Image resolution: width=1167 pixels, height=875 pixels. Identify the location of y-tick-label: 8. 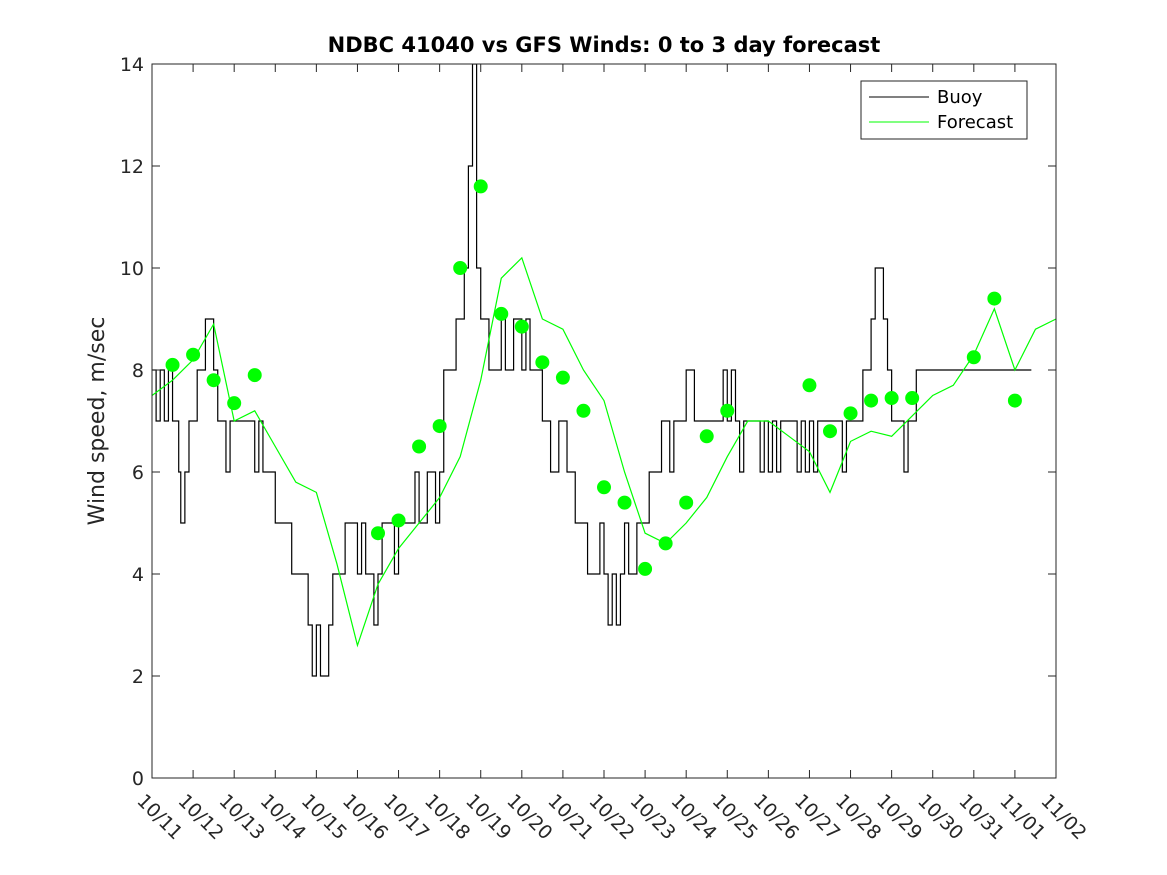
(138, 371).